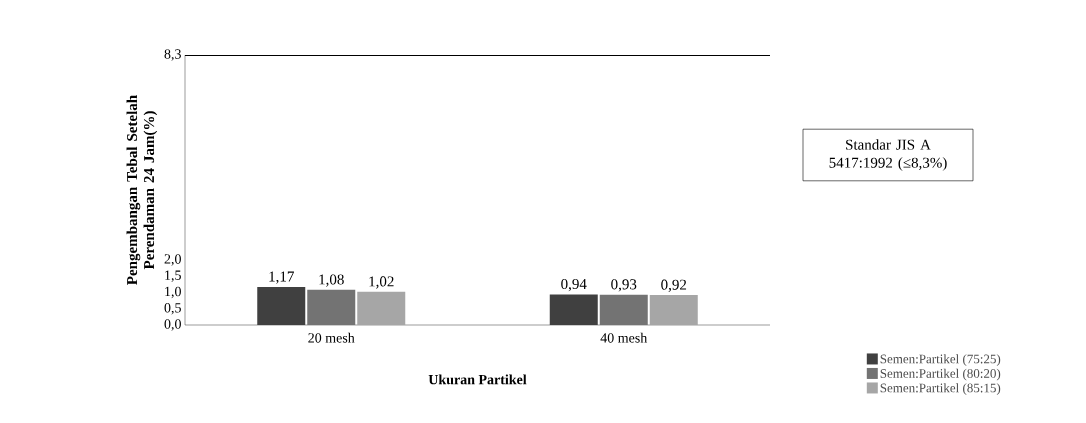 The image size is (1086, 423). I want to click on y-tick-label: 0,5, so click(172, 309).